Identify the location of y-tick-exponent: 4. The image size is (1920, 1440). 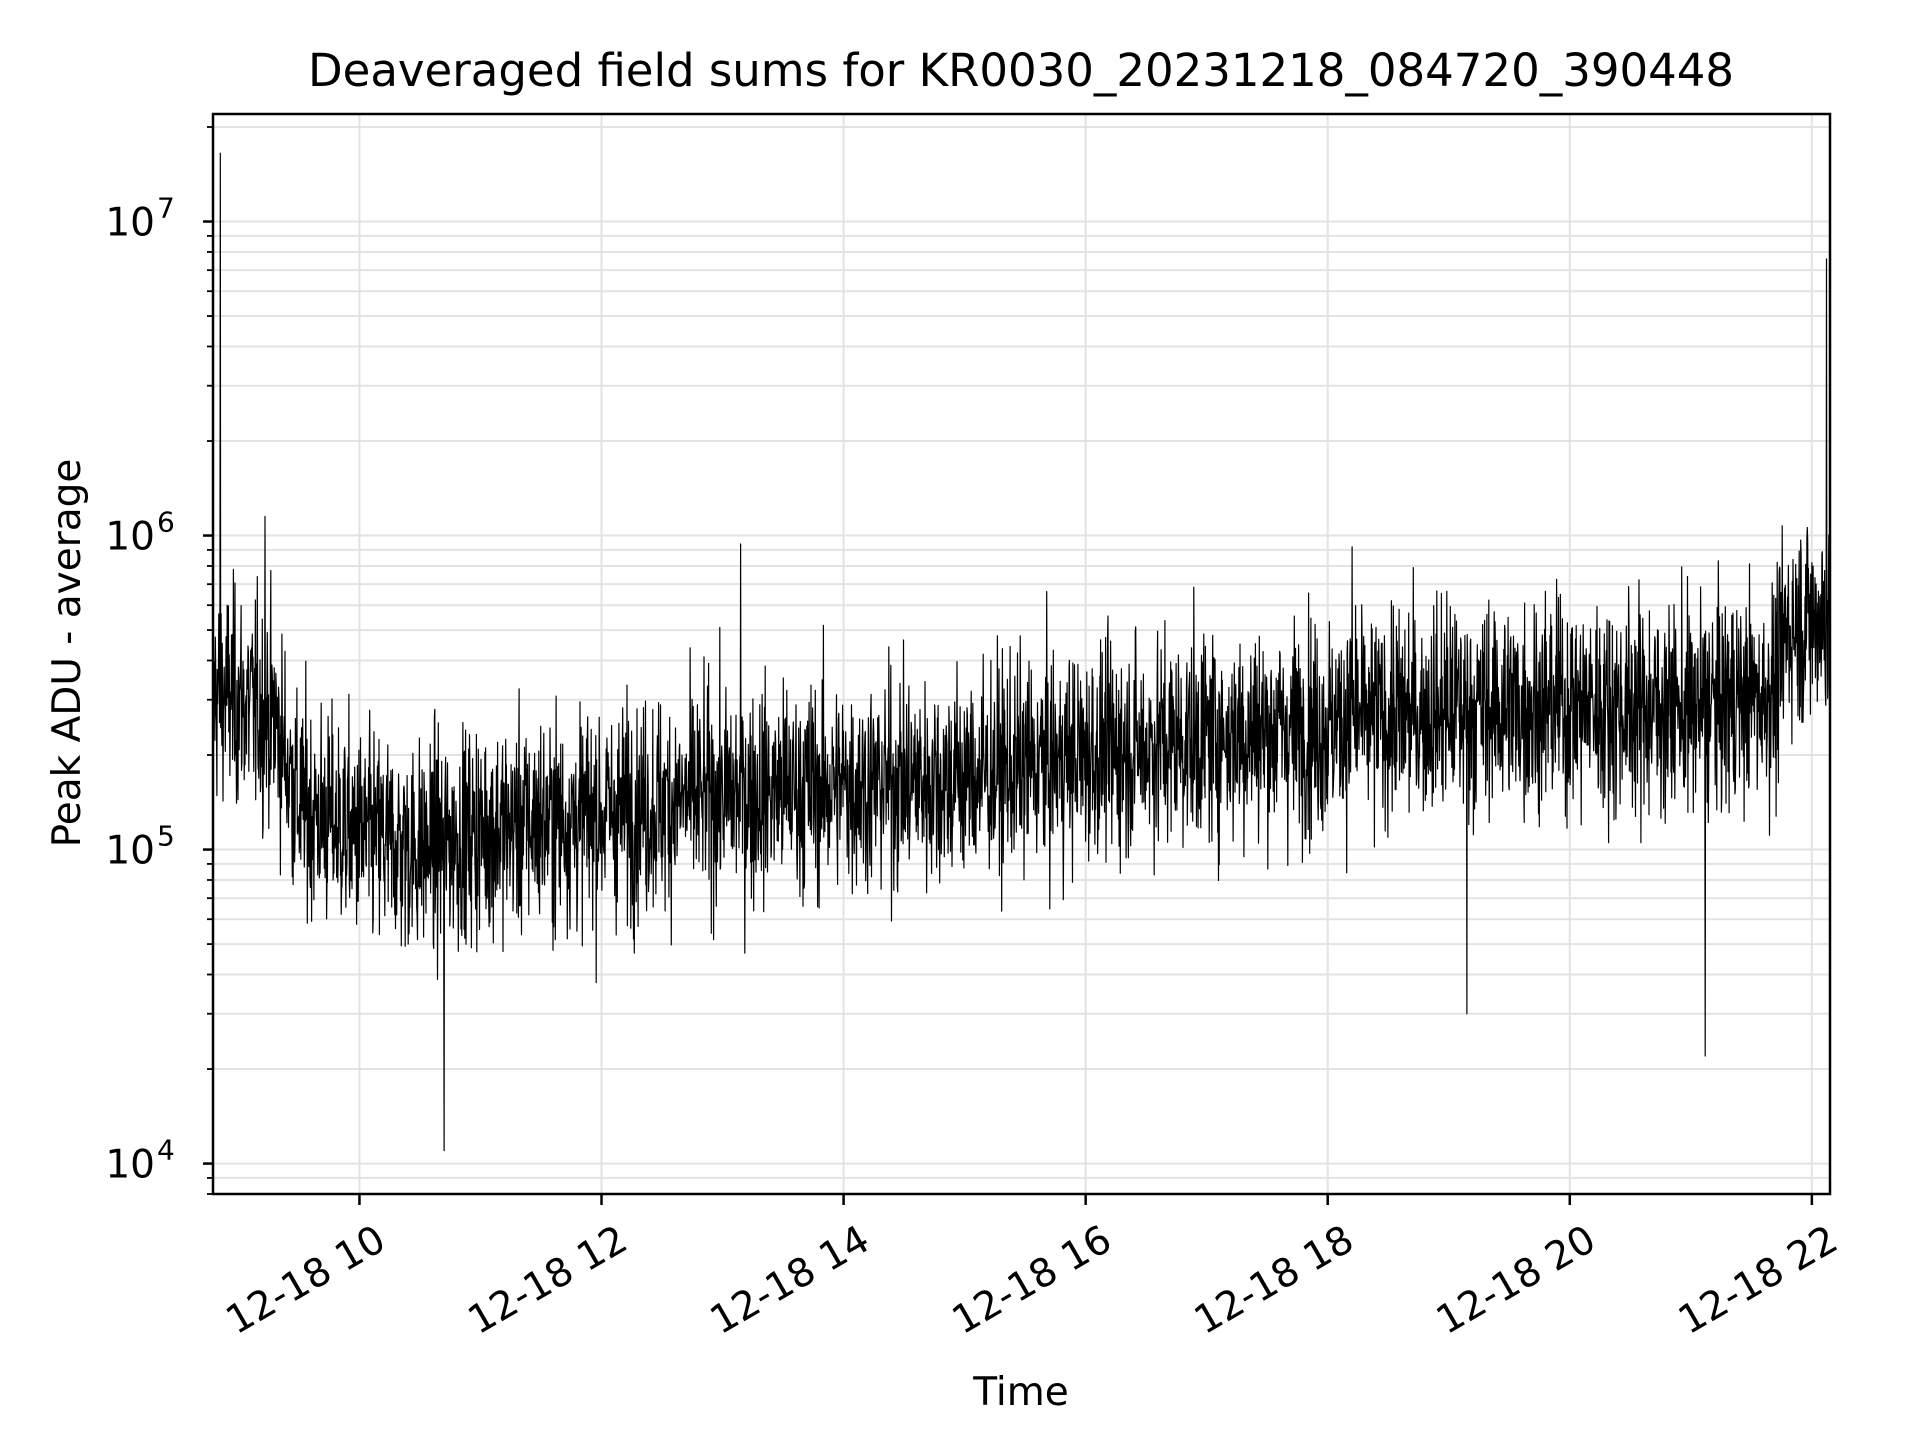
(166, 1150).